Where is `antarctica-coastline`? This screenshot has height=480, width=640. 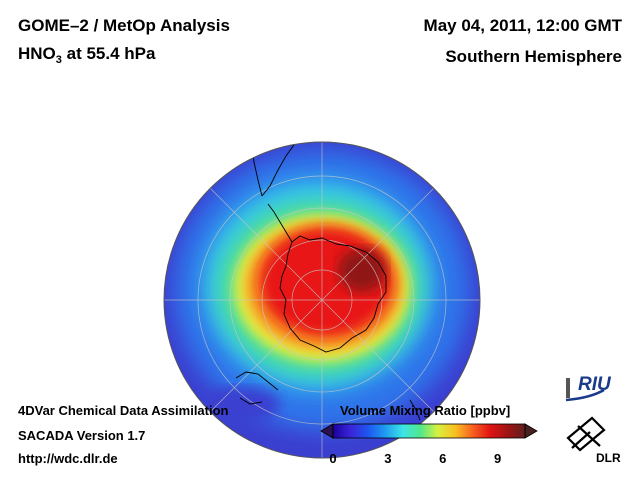
antarctica-coastline is located at coordinates (333, 294).